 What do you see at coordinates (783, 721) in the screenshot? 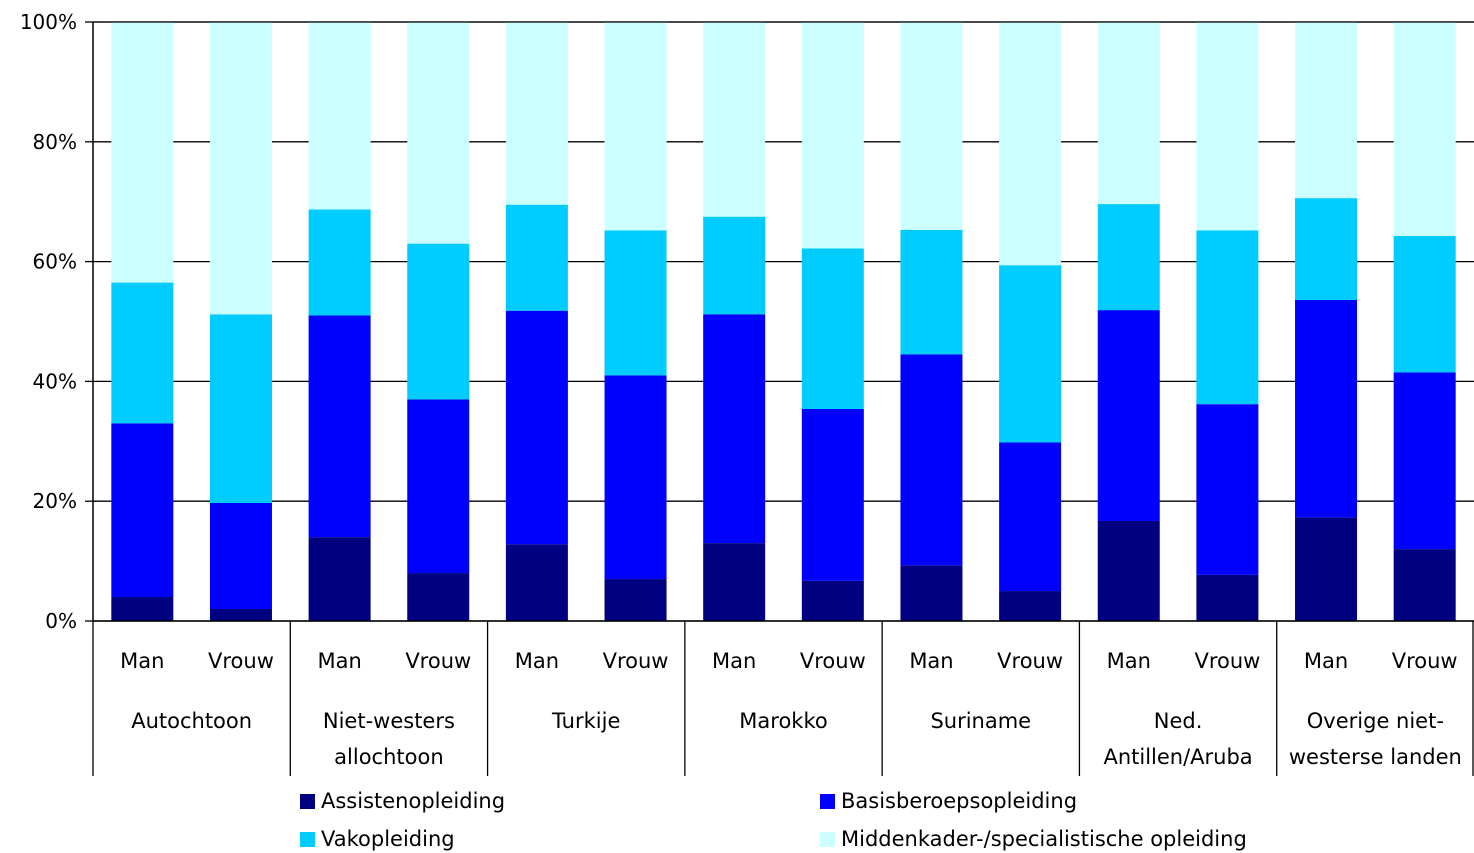
I see `group-label: Marokko` at bounding box center [783, 721].